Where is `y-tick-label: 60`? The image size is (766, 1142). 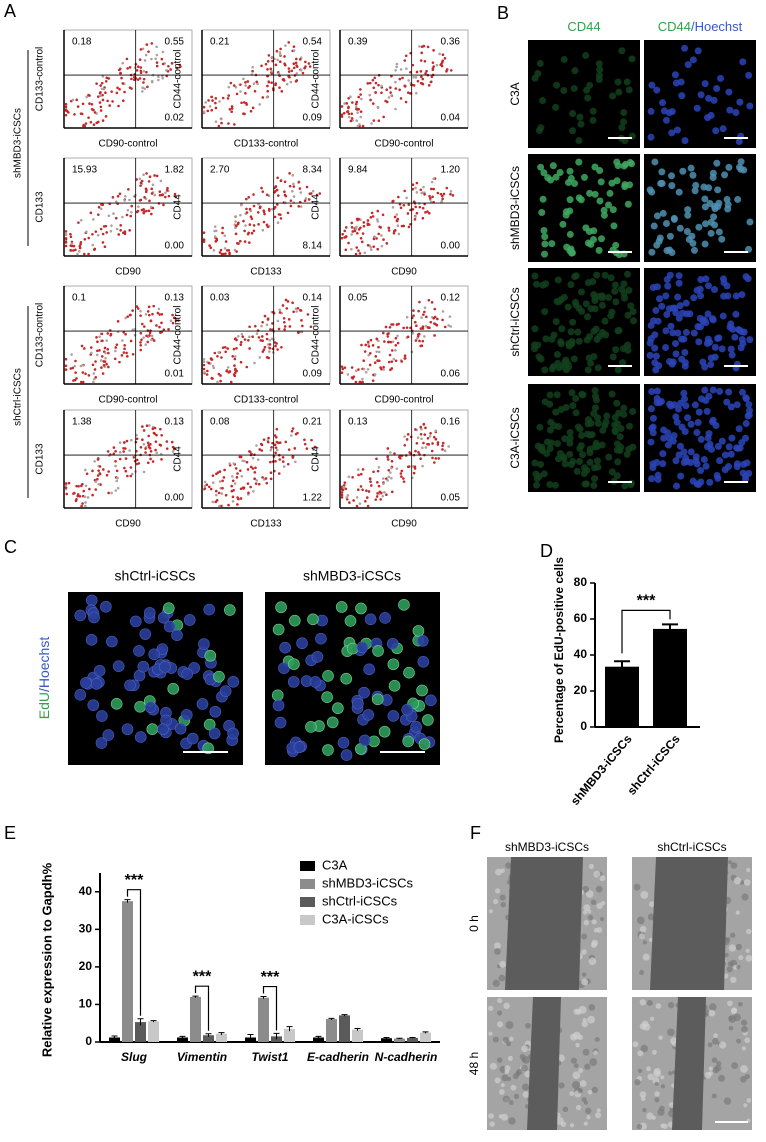
y-tick-label: 60 is located at coordinates (581, 618).